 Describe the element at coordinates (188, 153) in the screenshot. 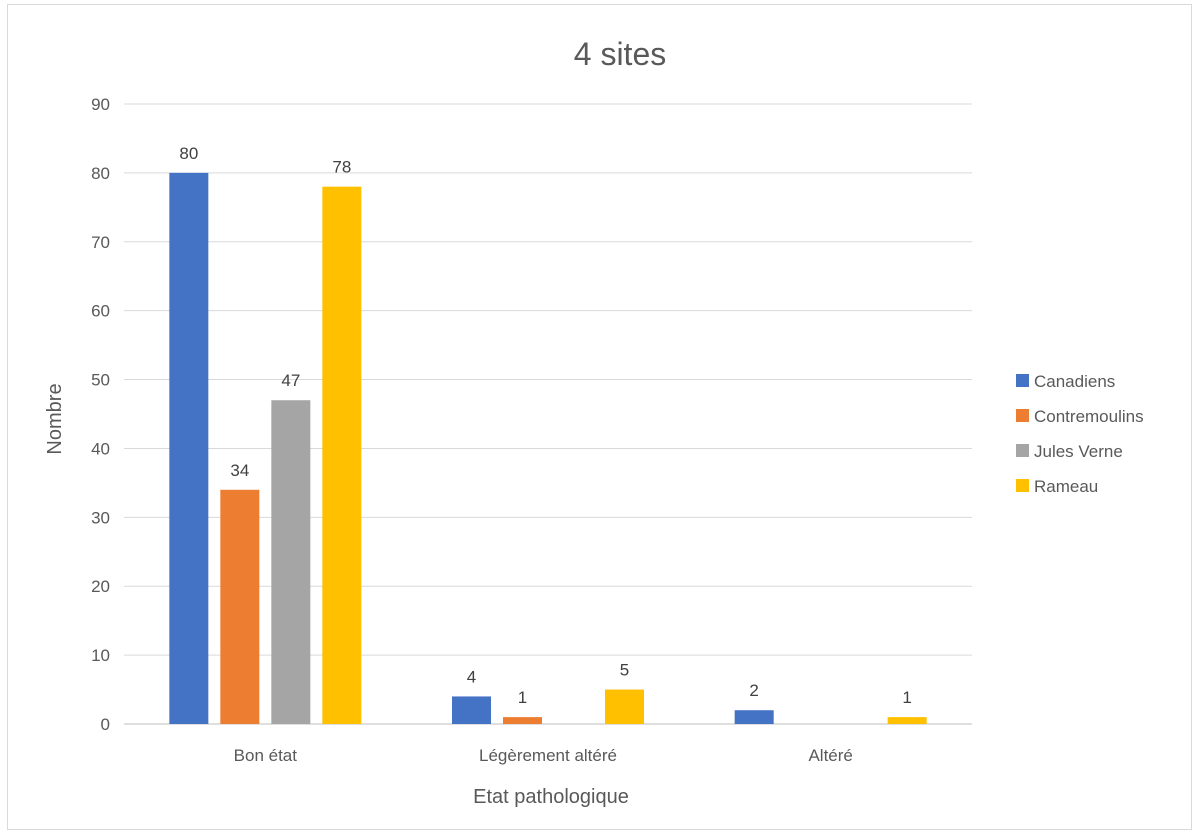

I see `data-label: 80` at that location.